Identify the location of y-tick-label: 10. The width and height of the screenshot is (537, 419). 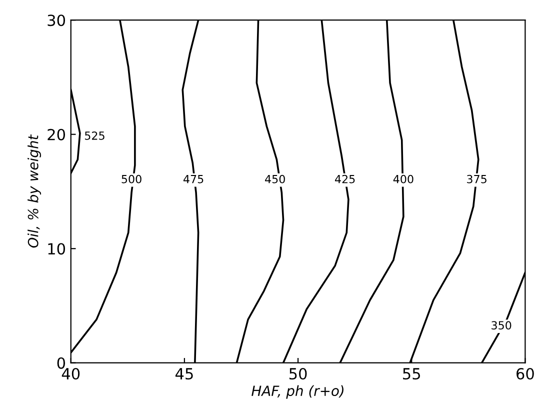
(57, 249).